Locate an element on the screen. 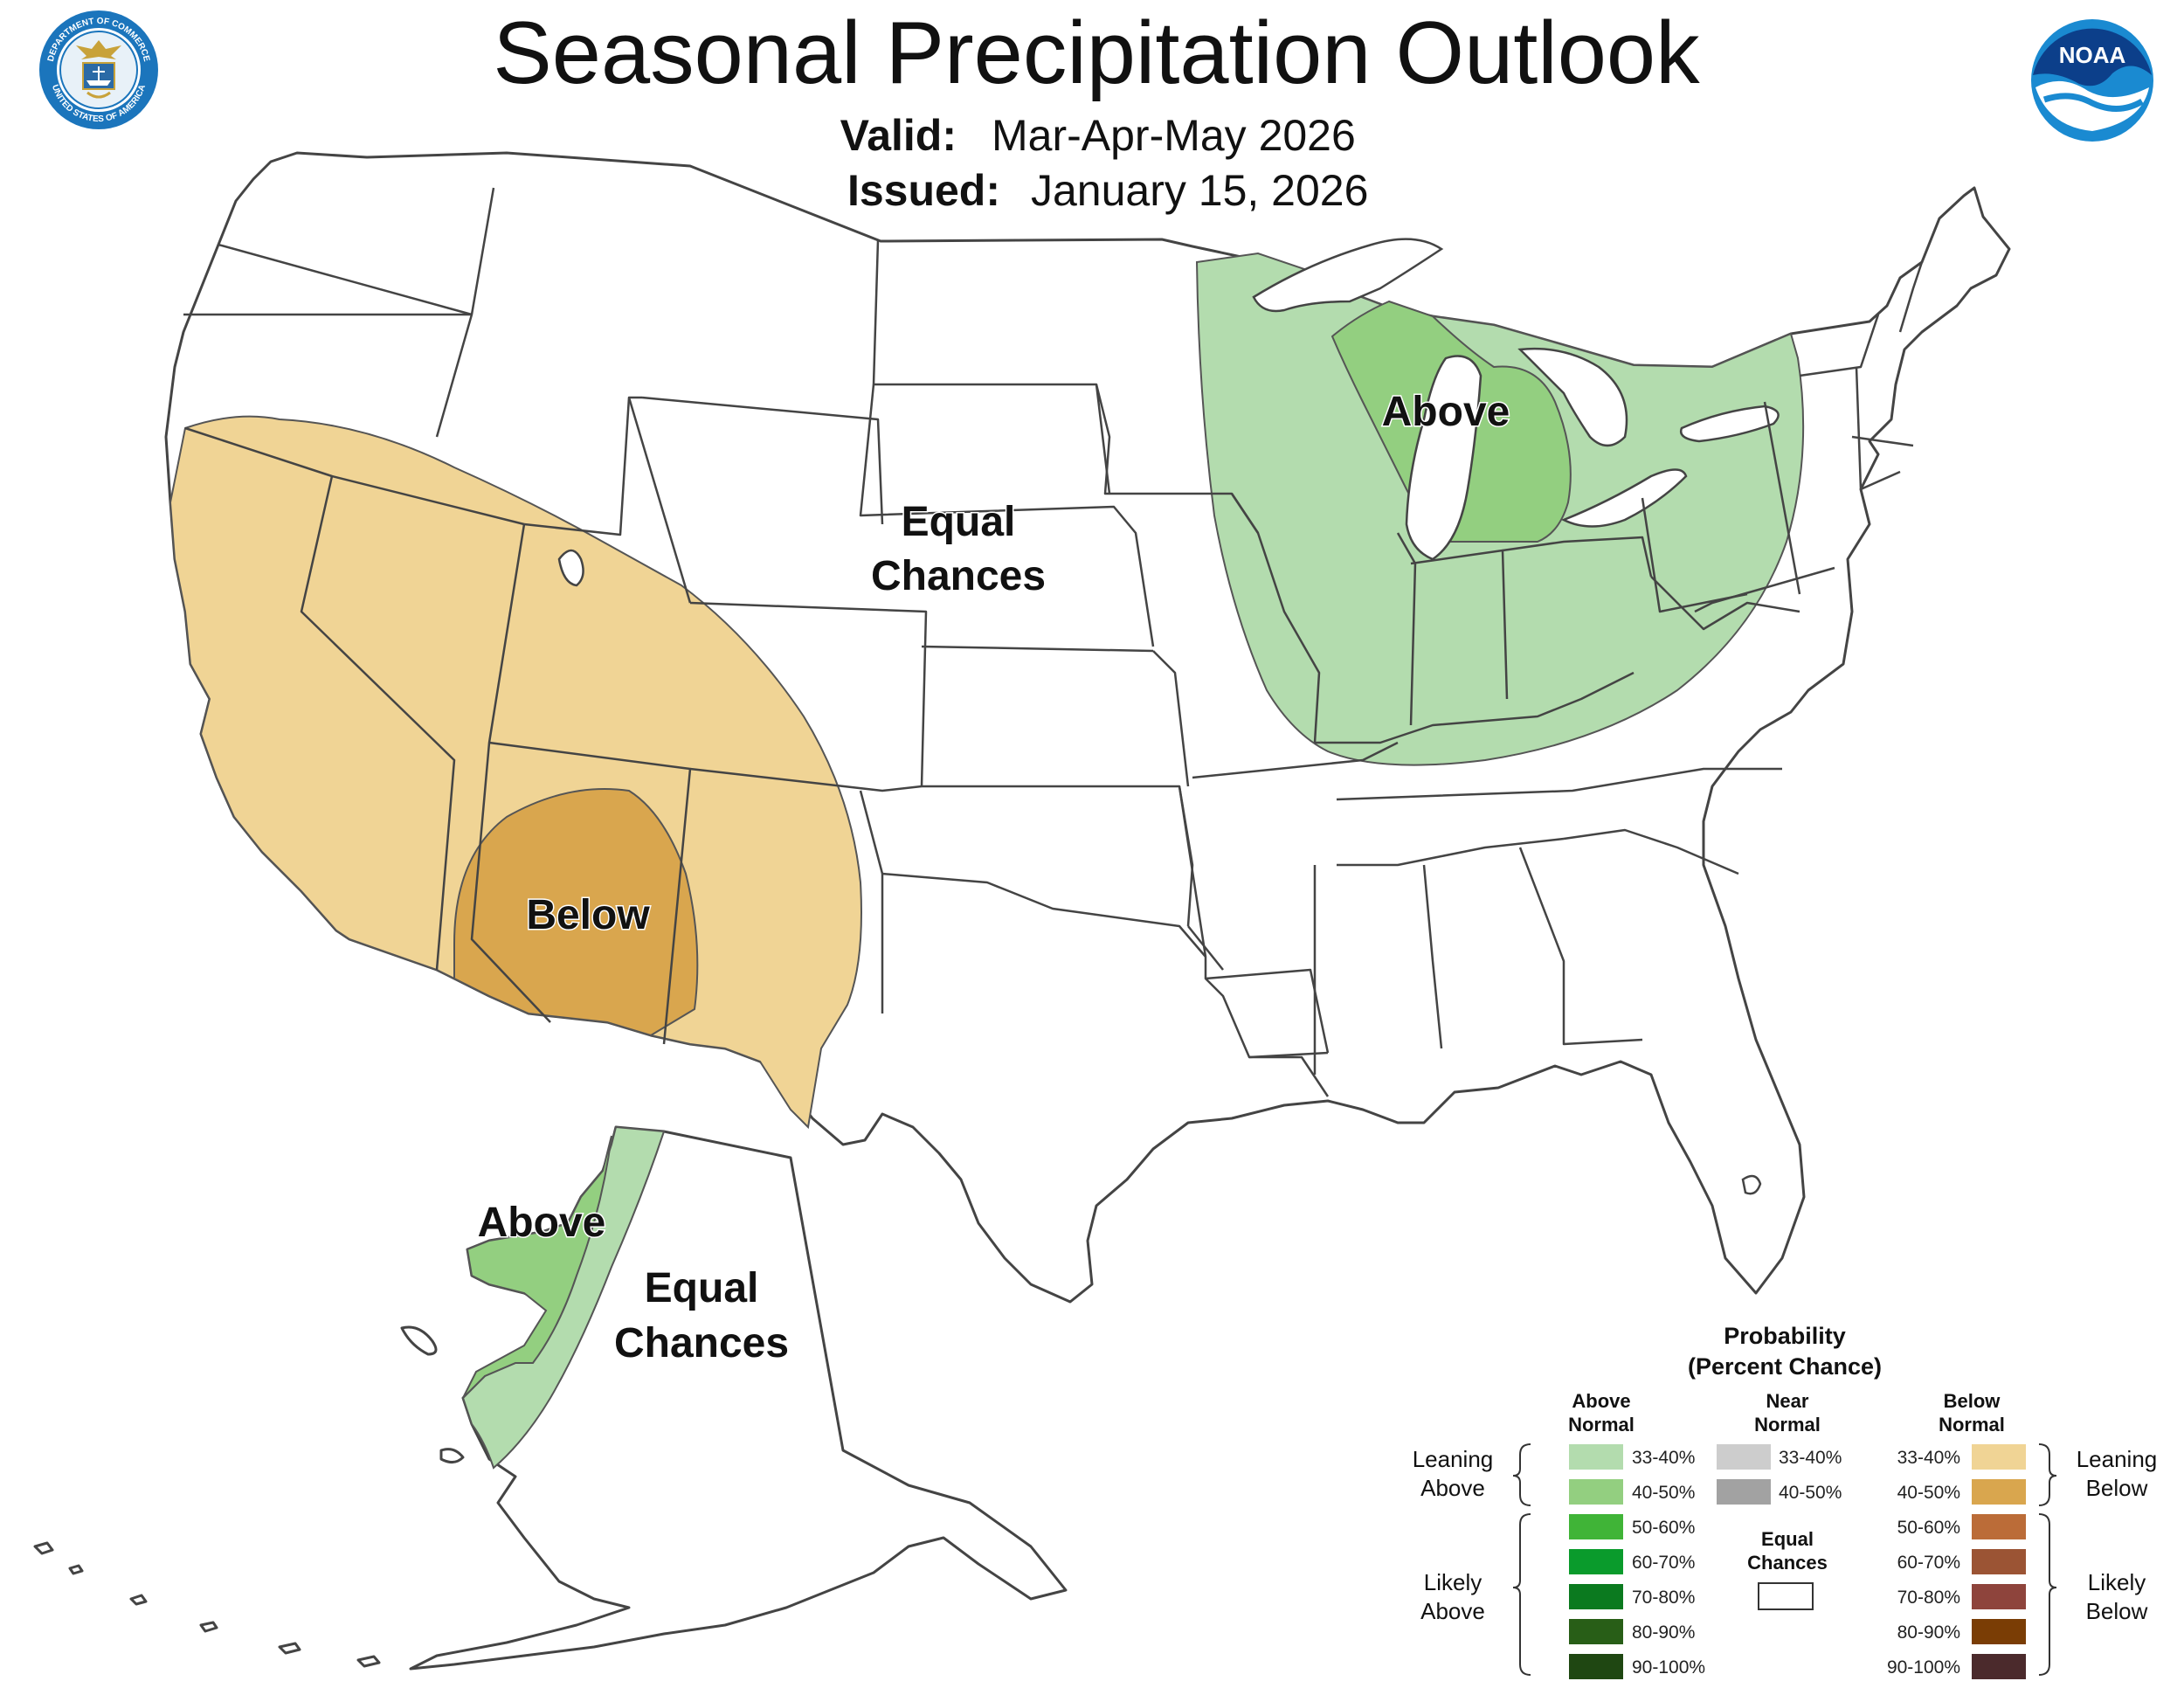  great-salt-lake is located at coordinates (570, 568).